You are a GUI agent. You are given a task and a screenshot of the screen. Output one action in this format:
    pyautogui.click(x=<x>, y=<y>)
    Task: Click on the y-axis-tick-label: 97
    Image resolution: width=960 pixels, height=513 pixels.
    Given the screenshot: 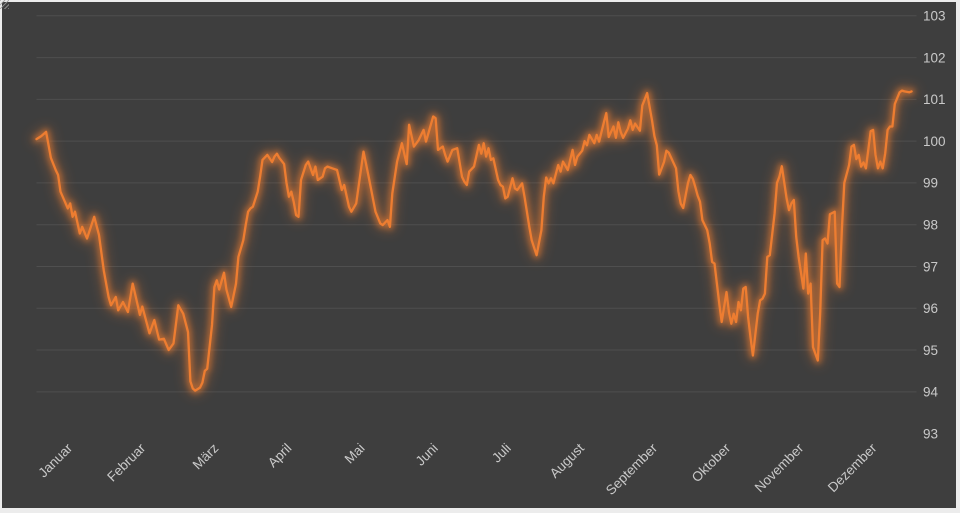 What is the action you would take?
    pyautogui.click(x=930, y=266)
    